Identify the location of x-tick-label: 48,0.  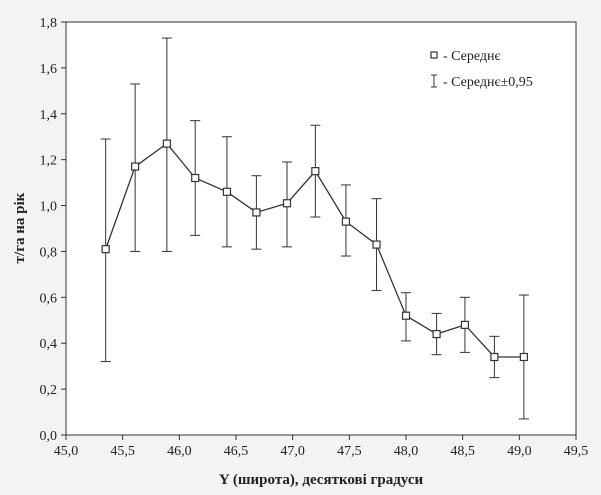
(406, 451).